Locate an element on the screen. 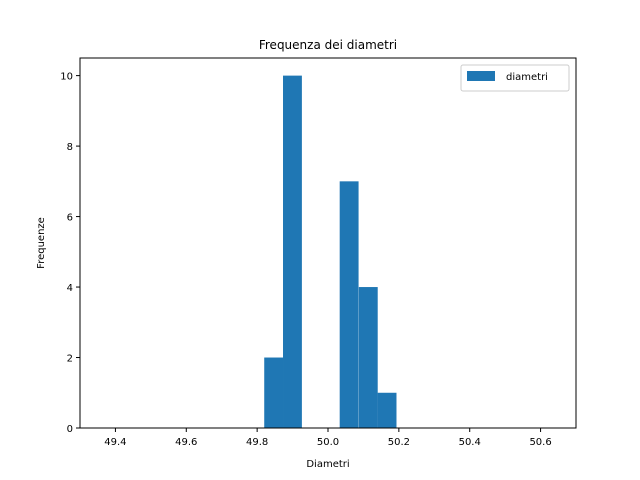 The width and height of the screenshot is (640, 480). y-axis-label: Frequenze is located at coordinates (41, 243).